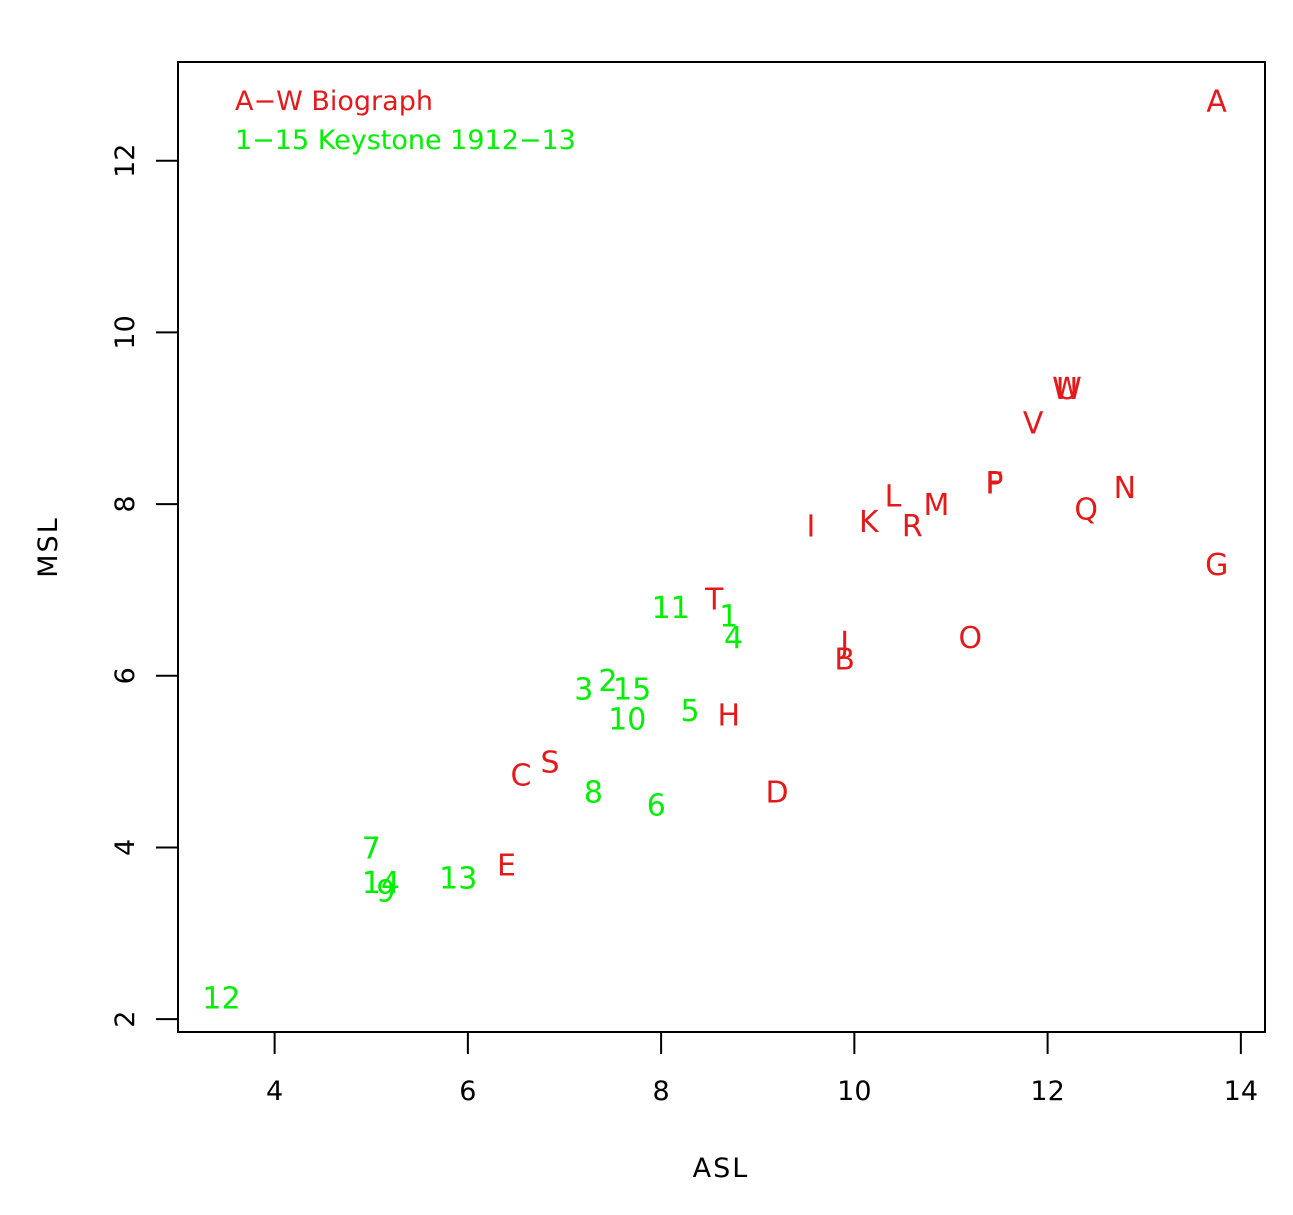 This screenshot has height=1215, width=1293. I want to click on y-tick-label: 2, so click(125, 1019).